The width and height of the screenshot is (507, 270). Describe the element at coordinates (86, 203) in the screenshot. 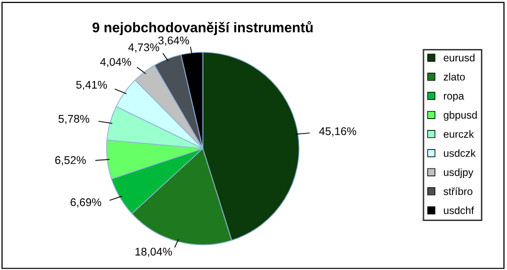

I see `data-label: 6,69%` at that location.